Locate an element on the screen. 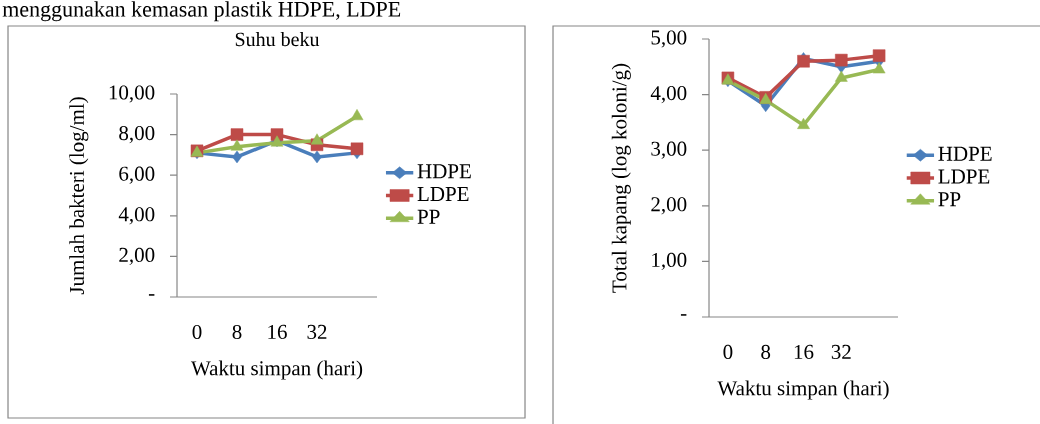 The height and width of the screenshot is (424, 1040). y-tick-label: 3,00 is located at coordinates (669, 150).